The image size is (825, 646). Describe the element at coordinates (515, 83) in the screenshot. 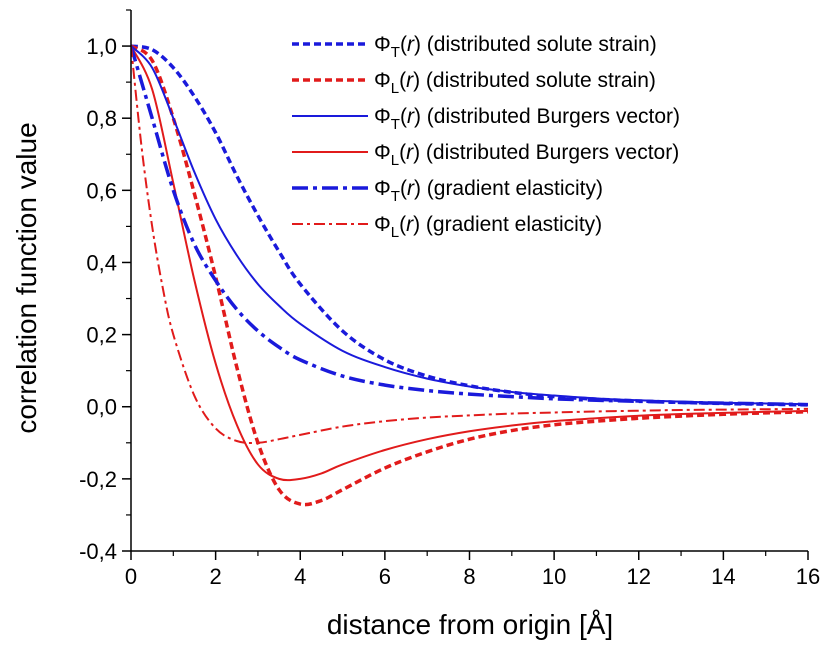

I see `legend-label-2: ΦL(r) (distributed solute strain)` at that location.